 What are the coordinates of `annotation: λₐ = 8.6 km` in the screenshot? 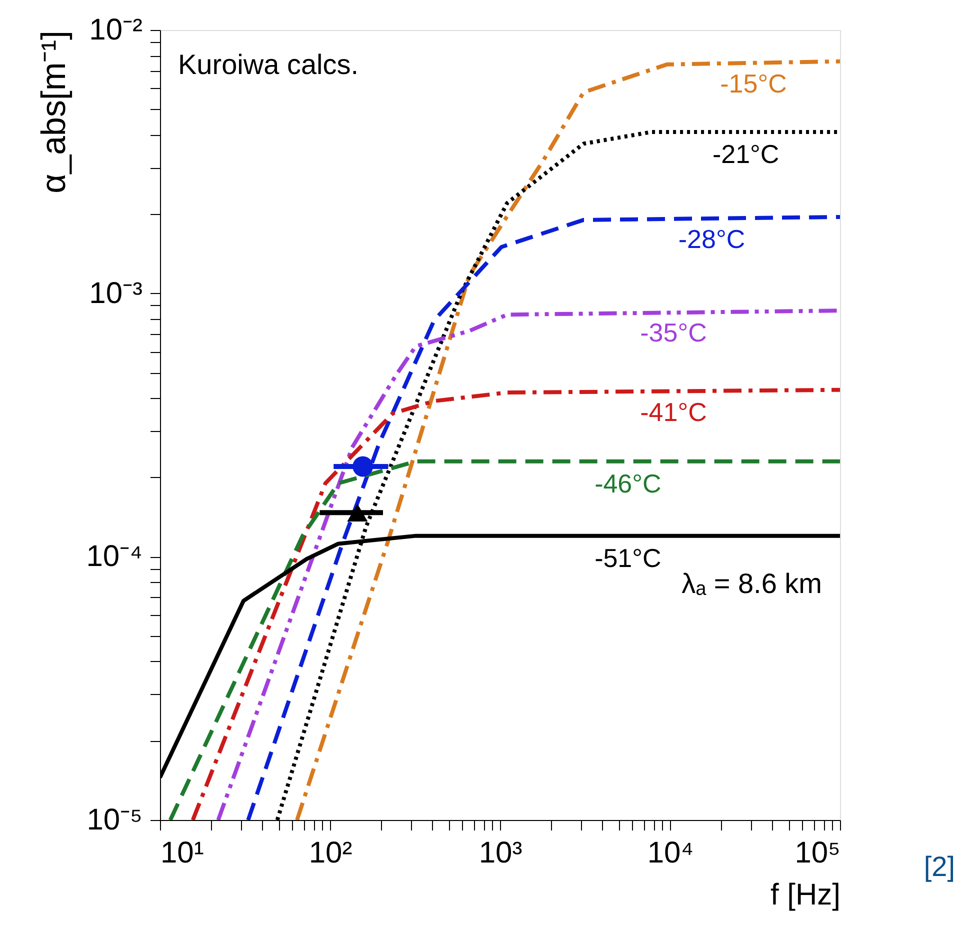 It's located at (752, 584).